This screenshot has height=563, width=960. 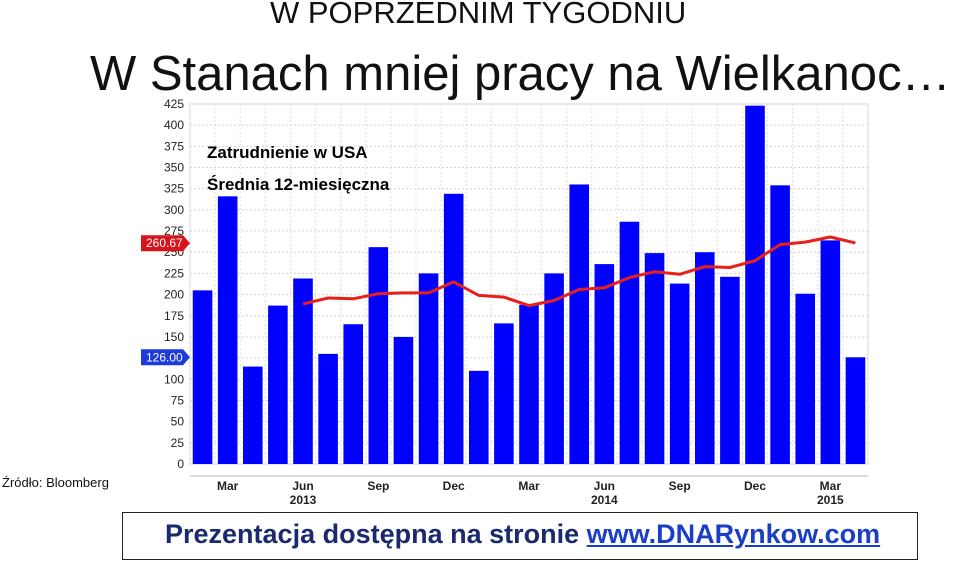 I want to click on y-tick-label: 0, so click(x=180, y=464).